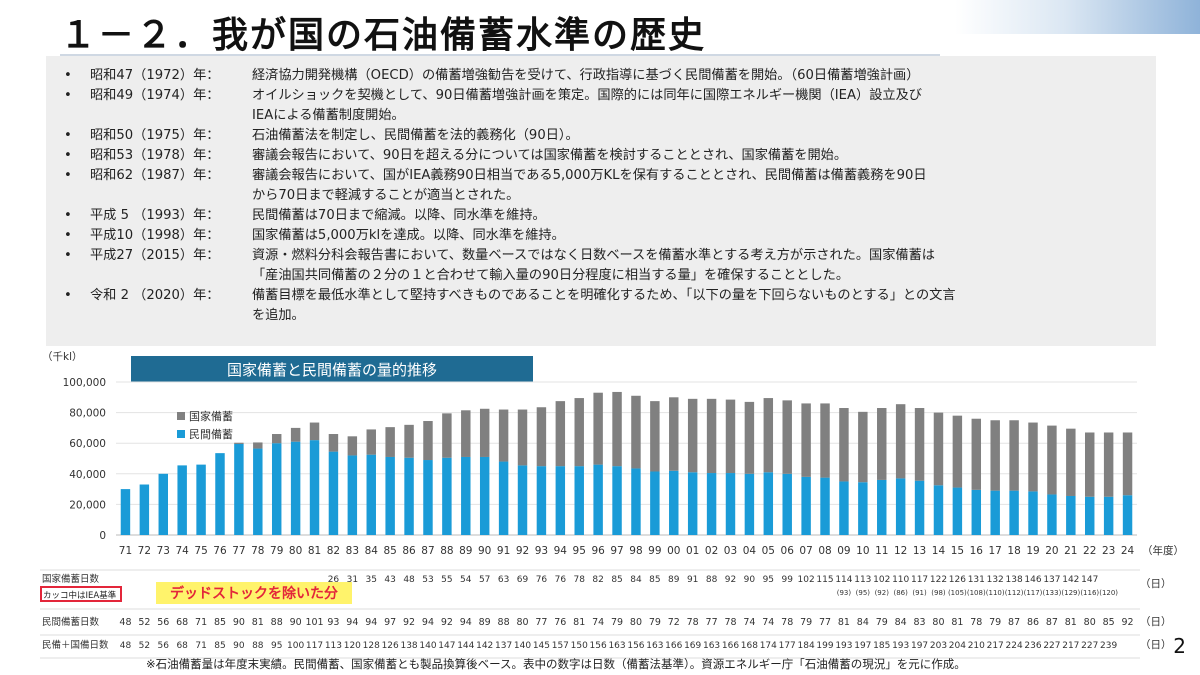 This screenshot has height=675, width=1200. What do you see at coordinates (220, 551) in the screenshot?
I see `x-tick-label: 76` at bounding box center [220, 551].